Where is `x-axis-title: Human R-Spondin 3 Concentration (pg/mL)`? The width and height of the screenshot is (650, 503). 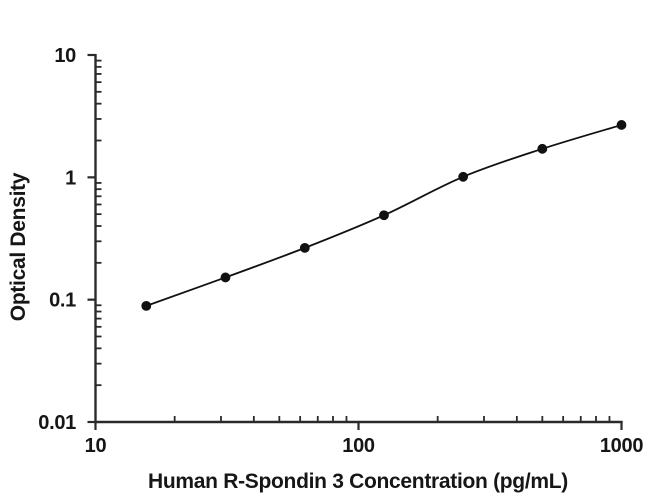
x-axis-title: Human R-Spondin 3 Concentration (pg/mL) is located at coordinates (358, 481).